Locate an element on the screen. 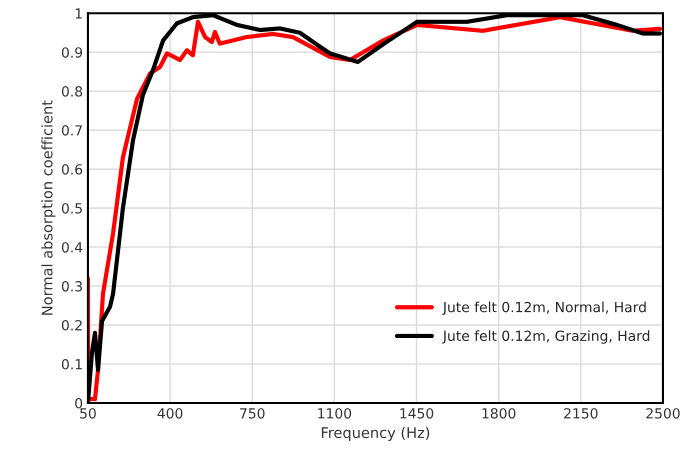 The width and height of the screenshot is (687, 473). y-tick-label: 0.4 is located at coordinates (72, 247).